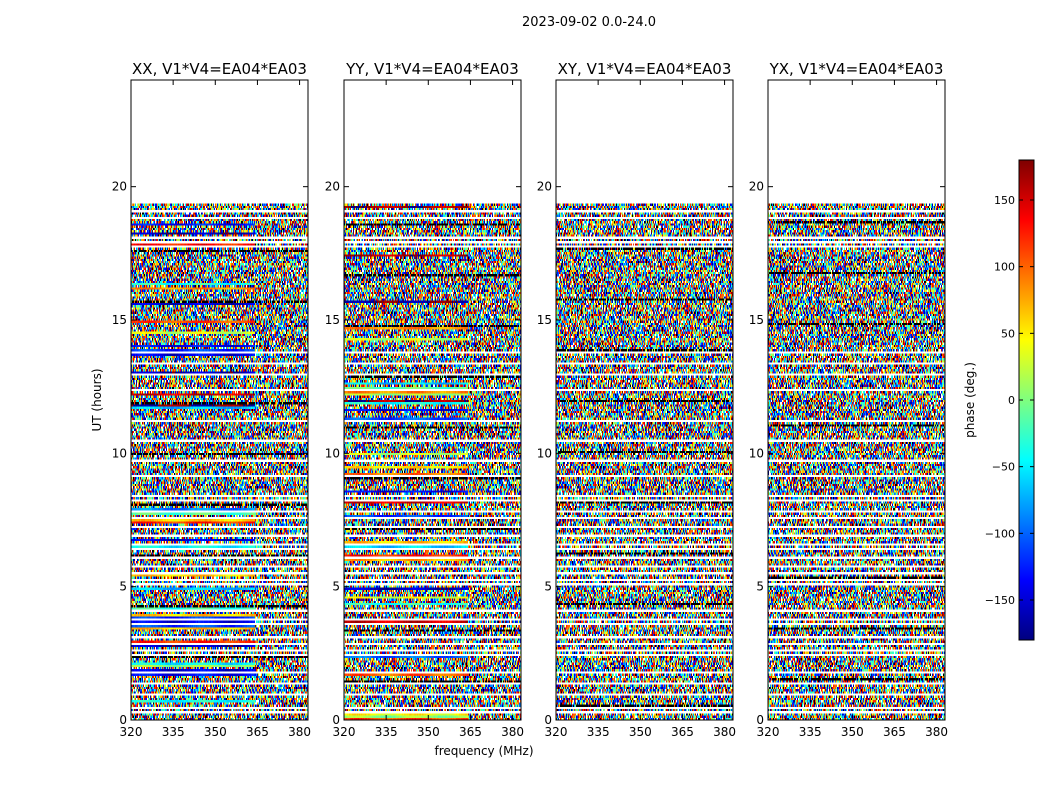  Describe the element at coordinates (219, 69) in the screenshot. I see `panel-title: XX, V1*V4=EA04*EA03` at that location.